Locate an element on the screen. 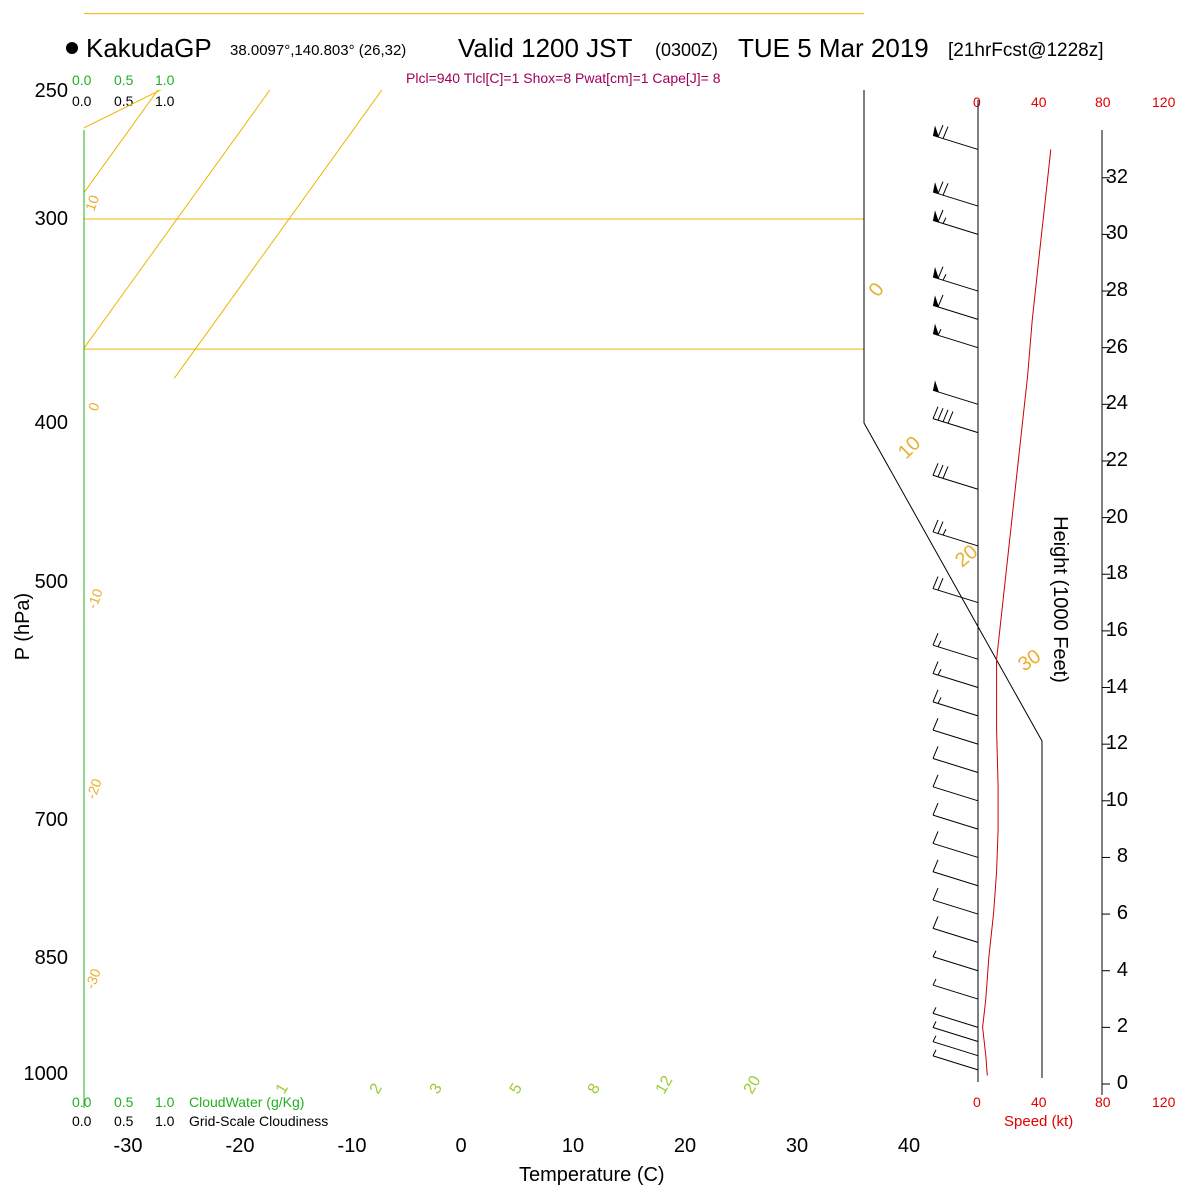 Image resolution: width=1200 pixels, height=1200 pixels. pressure-tick-700: 700 is located at coordinates (51, 820).